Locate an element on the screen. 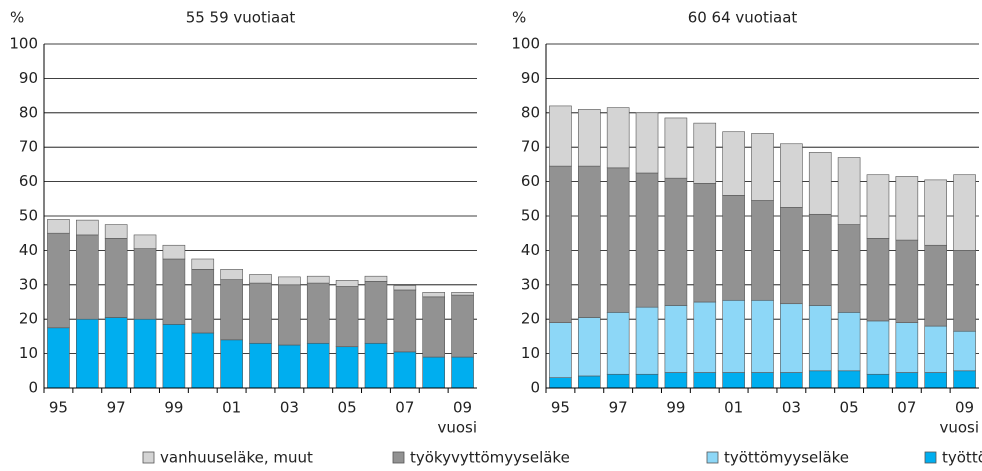  x-tick-label: 09 is located at coordinates (462, 408).